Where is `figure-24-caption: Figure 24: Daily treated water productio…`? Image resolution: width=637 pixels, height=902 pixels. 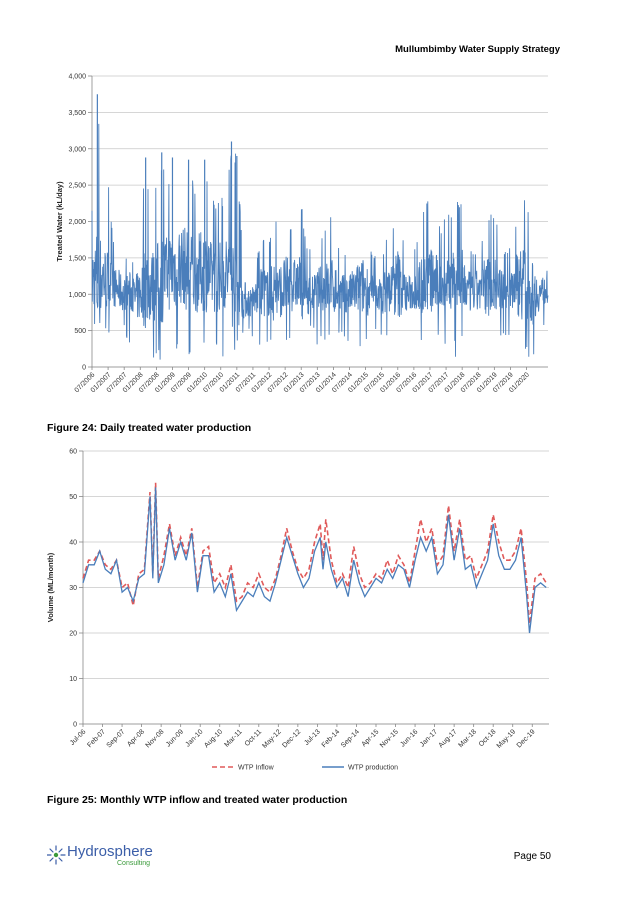
figure-24-caption: Figure 24: Daily treated water productio… is located at coordinates (149, 428).